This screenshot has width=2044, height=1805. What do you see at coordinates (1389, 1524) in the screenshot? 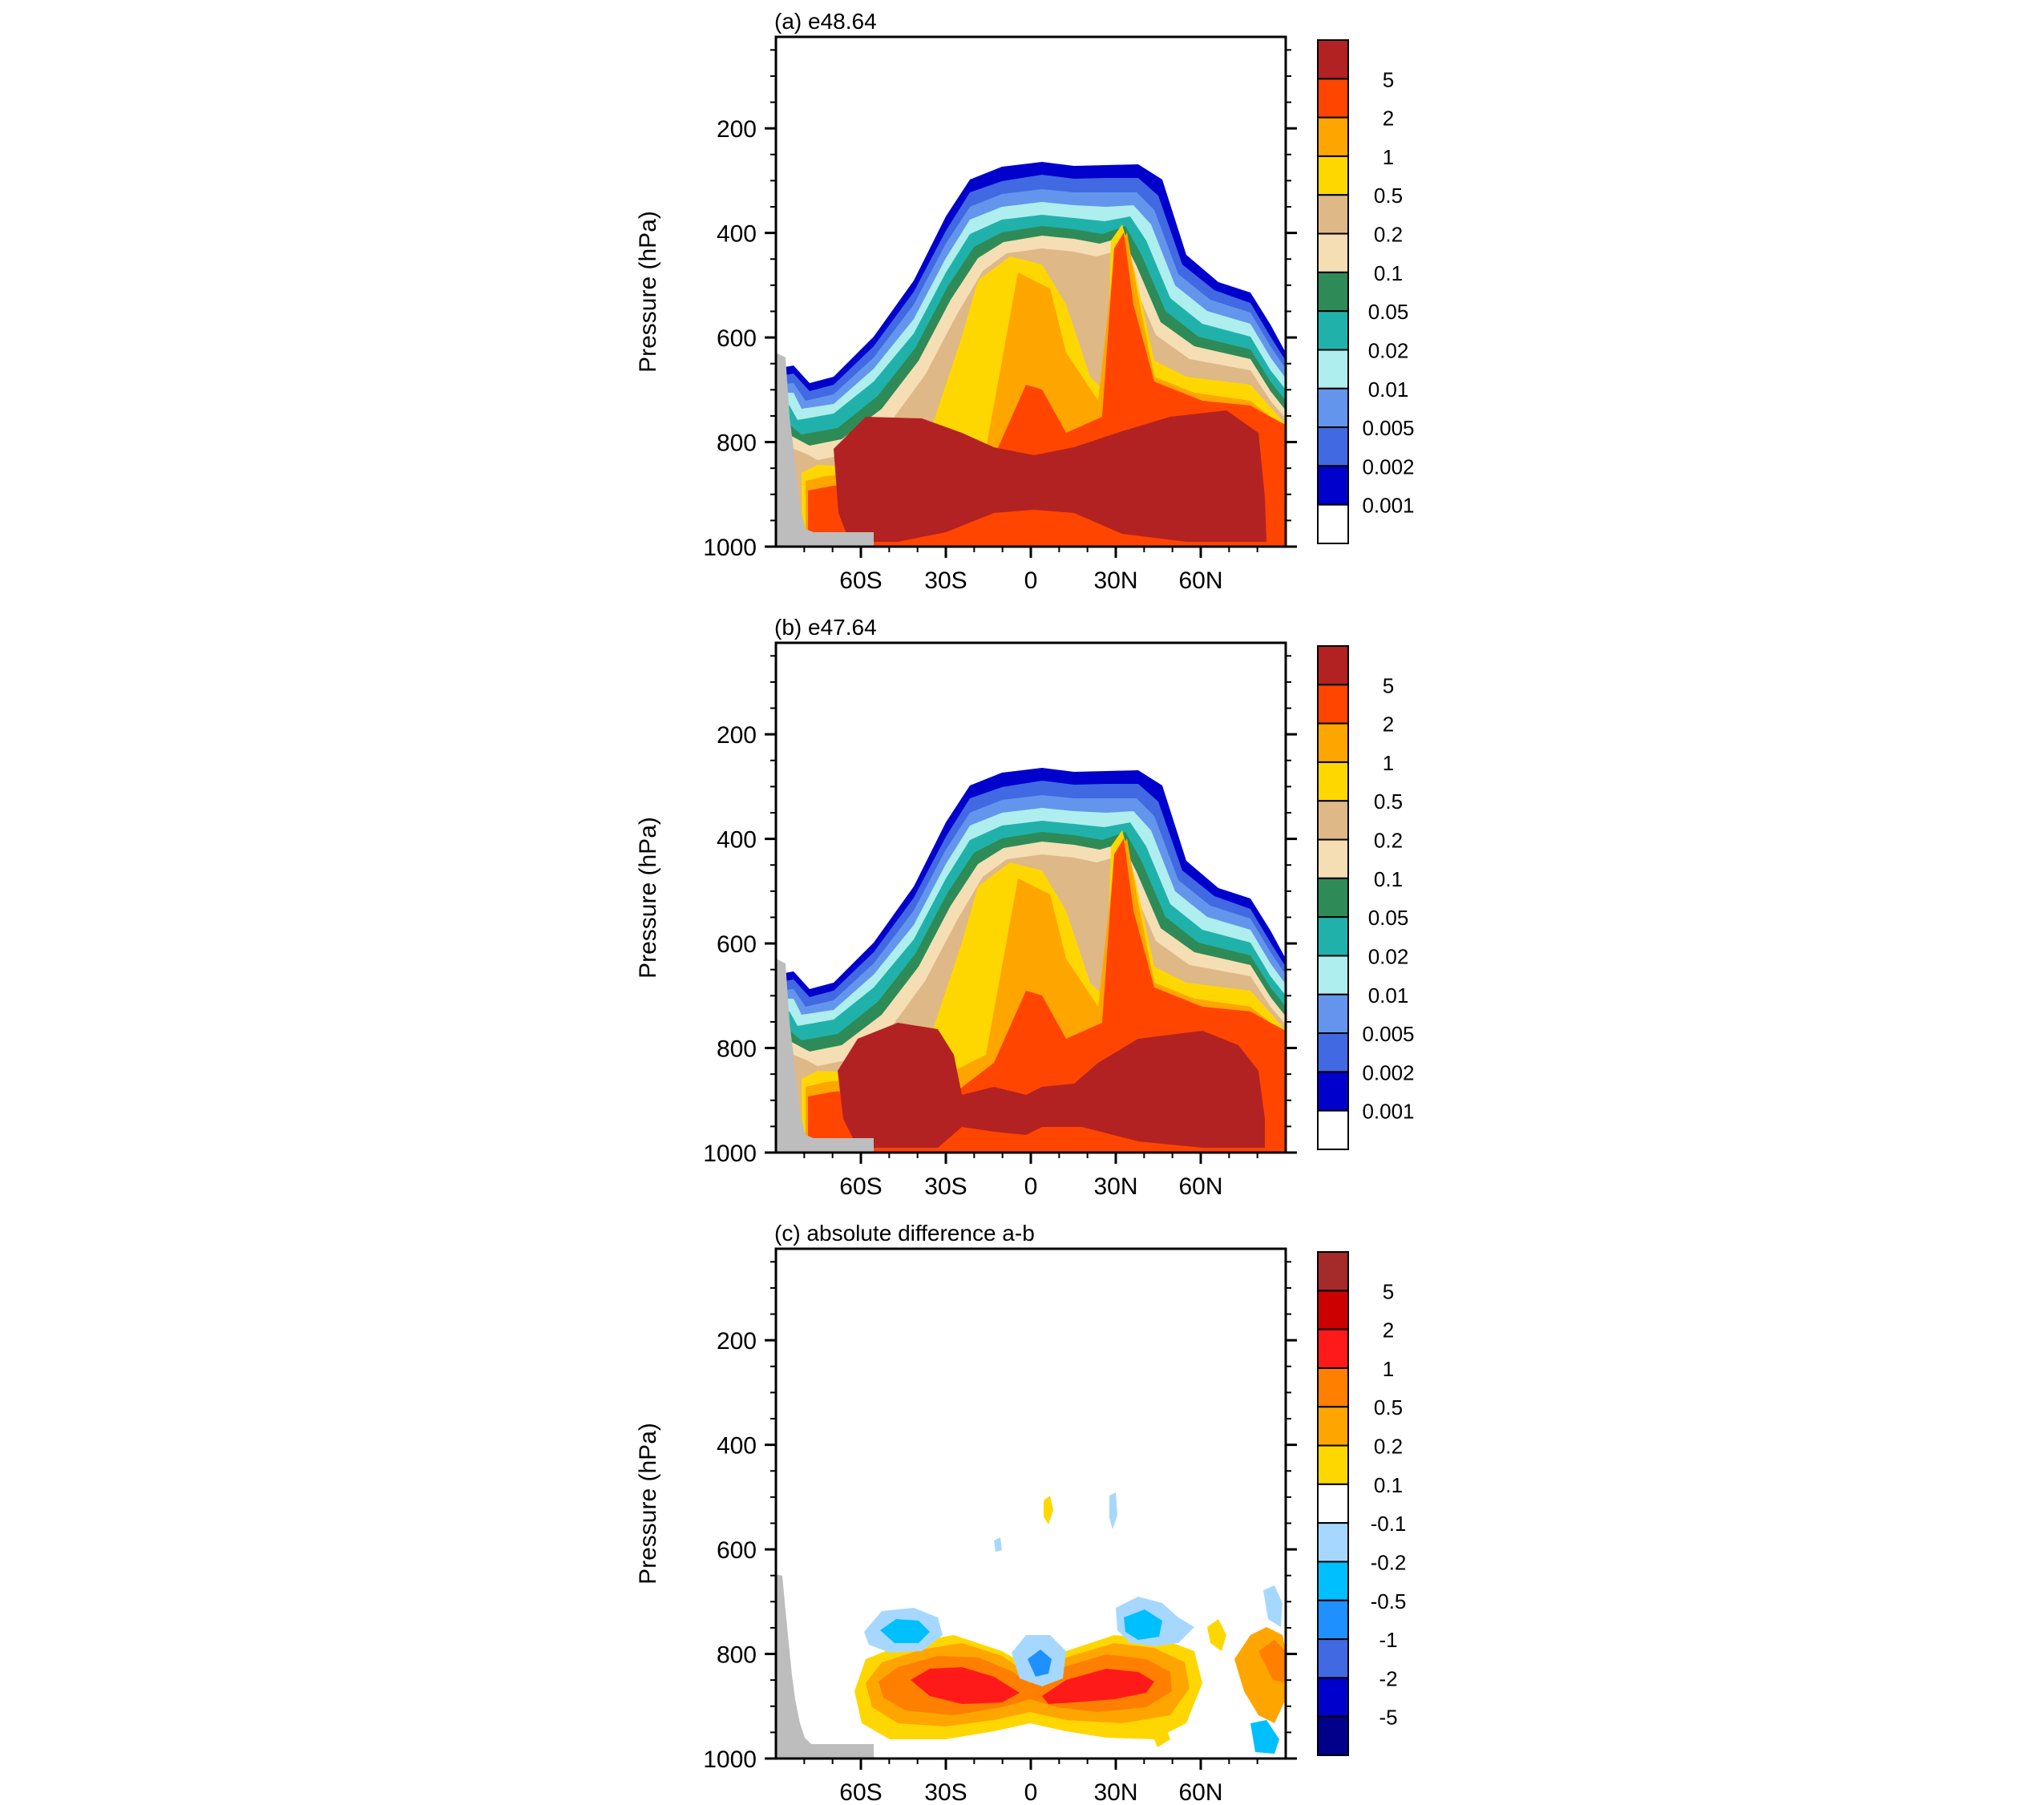
I see `colorbar-label: -0.1` at bounding box center [1389, 1524].